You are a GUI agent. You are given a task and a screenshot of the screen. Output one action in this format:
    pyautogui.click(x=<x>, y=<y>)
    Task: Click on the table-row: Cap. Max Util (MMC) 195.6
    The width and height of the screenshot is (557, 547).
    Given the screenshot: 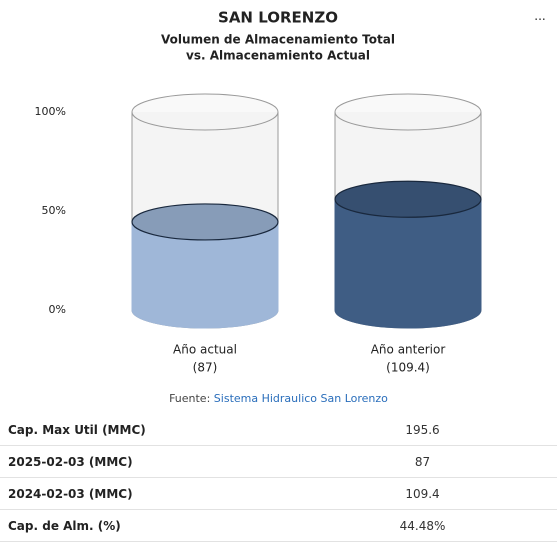 What is the action you would take?
    pyautogui.click(x=278, y=430)
    